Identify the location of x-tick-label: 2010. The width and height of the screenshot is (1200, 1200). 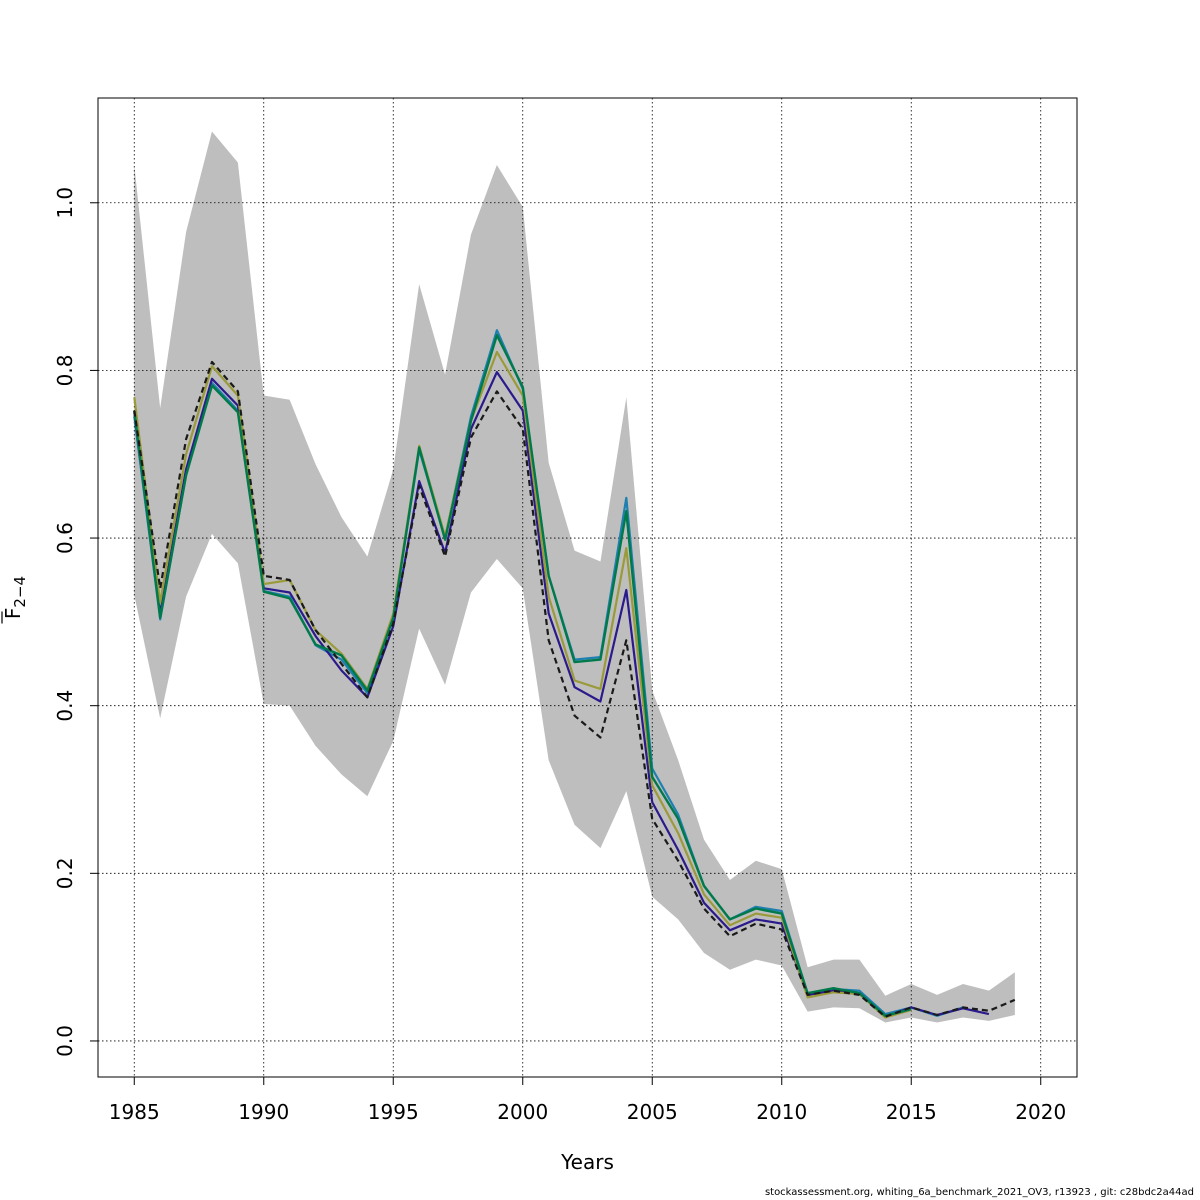
(781, 1112).